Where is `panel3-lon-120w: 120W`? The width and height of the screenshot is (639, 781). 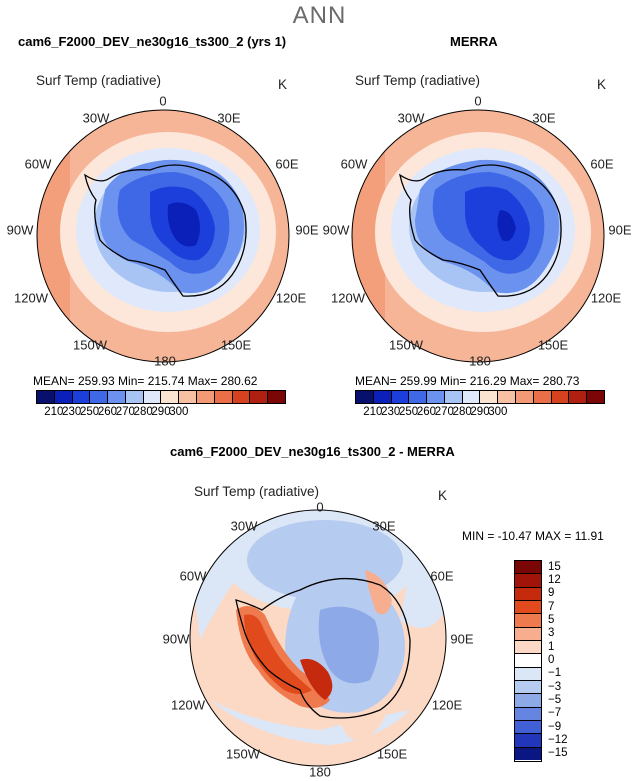 panel3-lon-120w: 120W is located at coordinates (188, 705).